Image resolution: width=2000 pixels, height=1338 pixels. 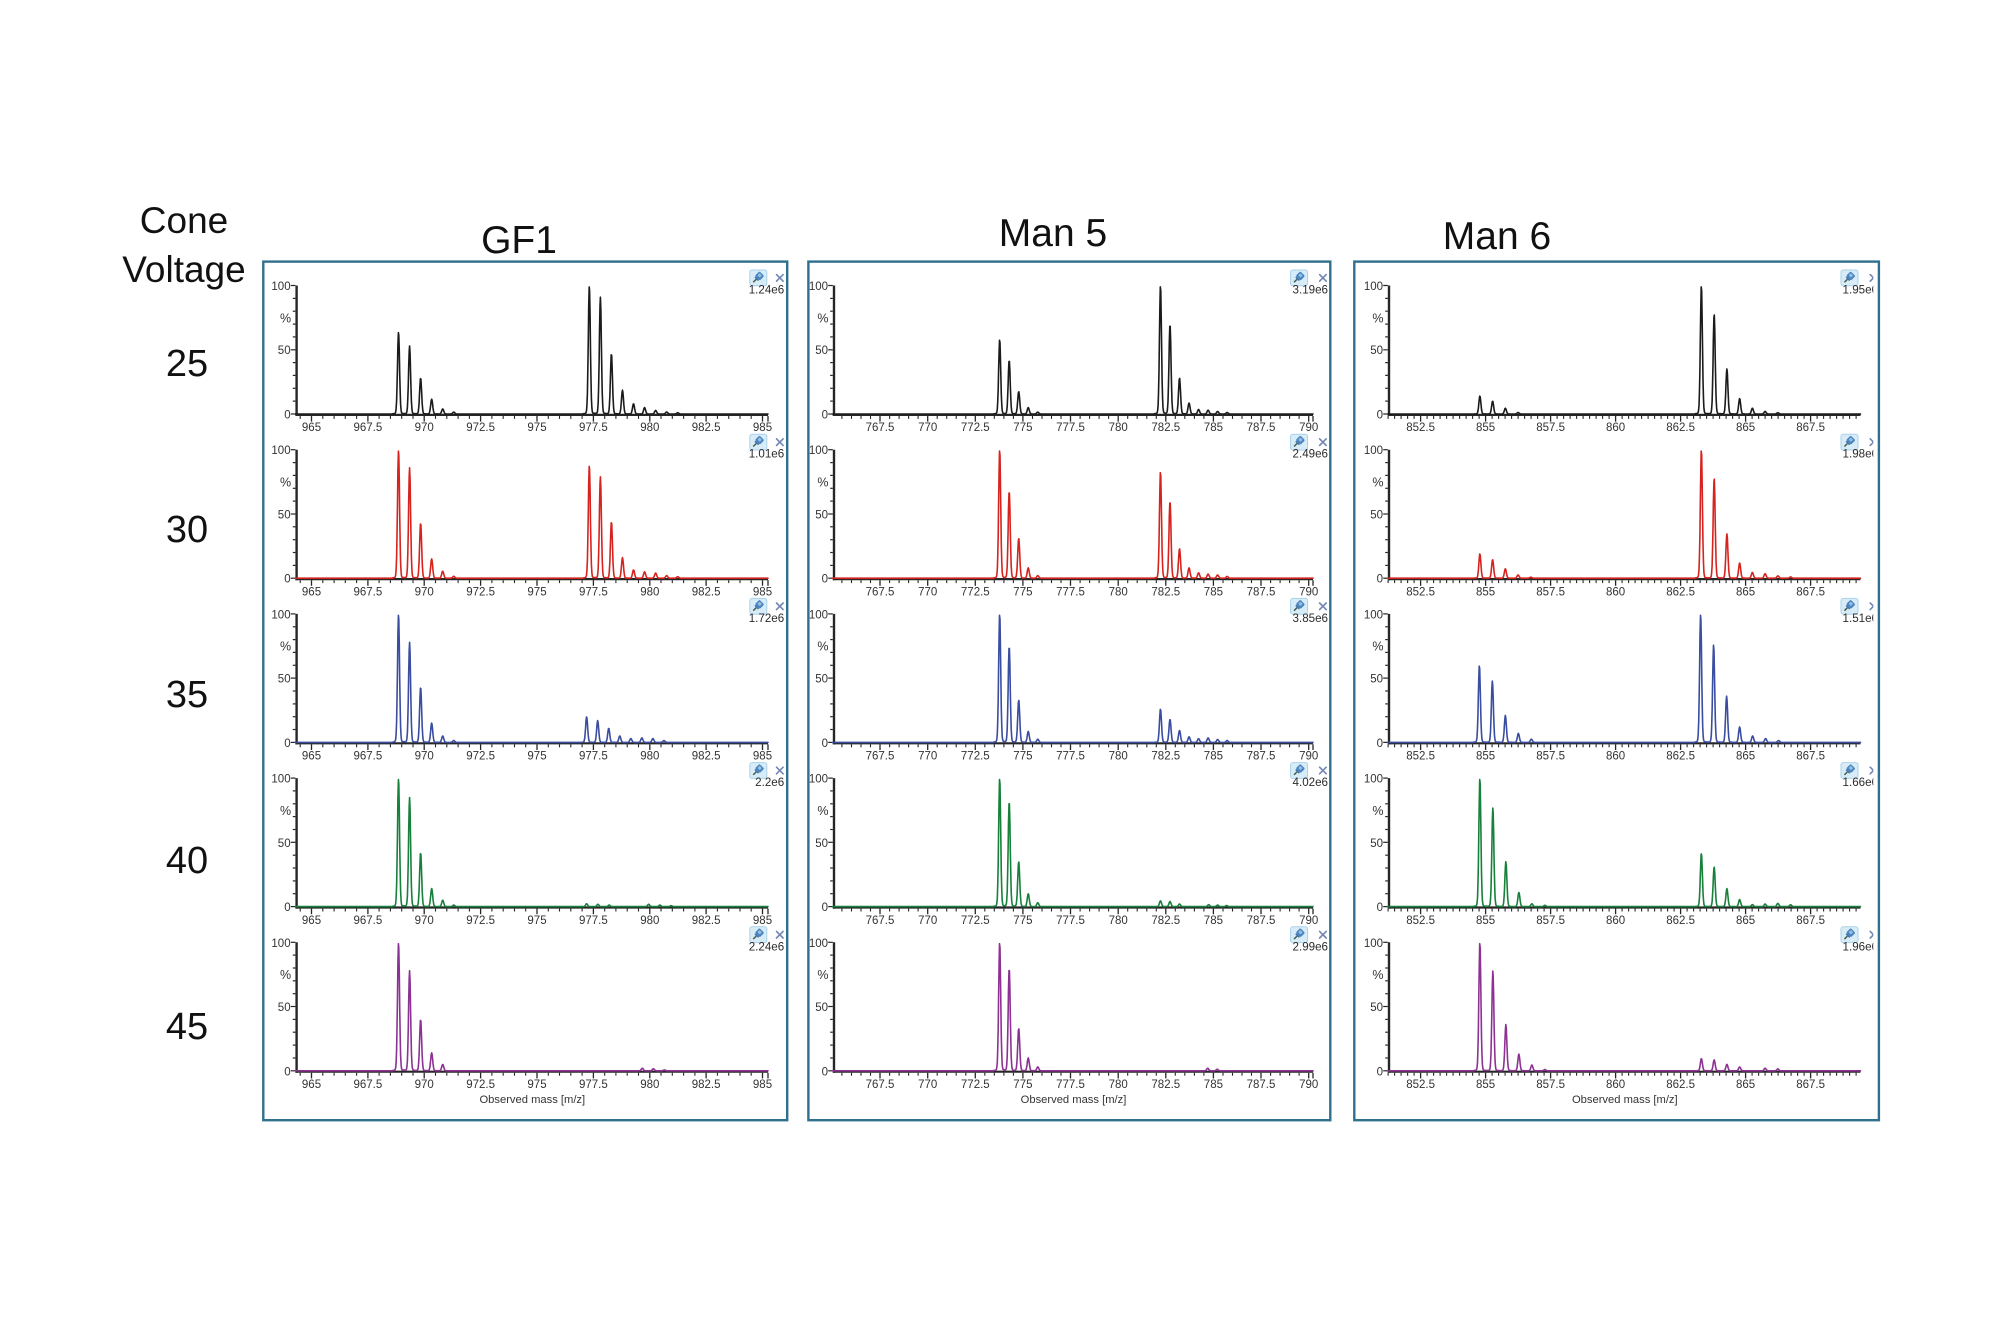 I want to click on svg-text: 45, so click(x=187, y=1027).